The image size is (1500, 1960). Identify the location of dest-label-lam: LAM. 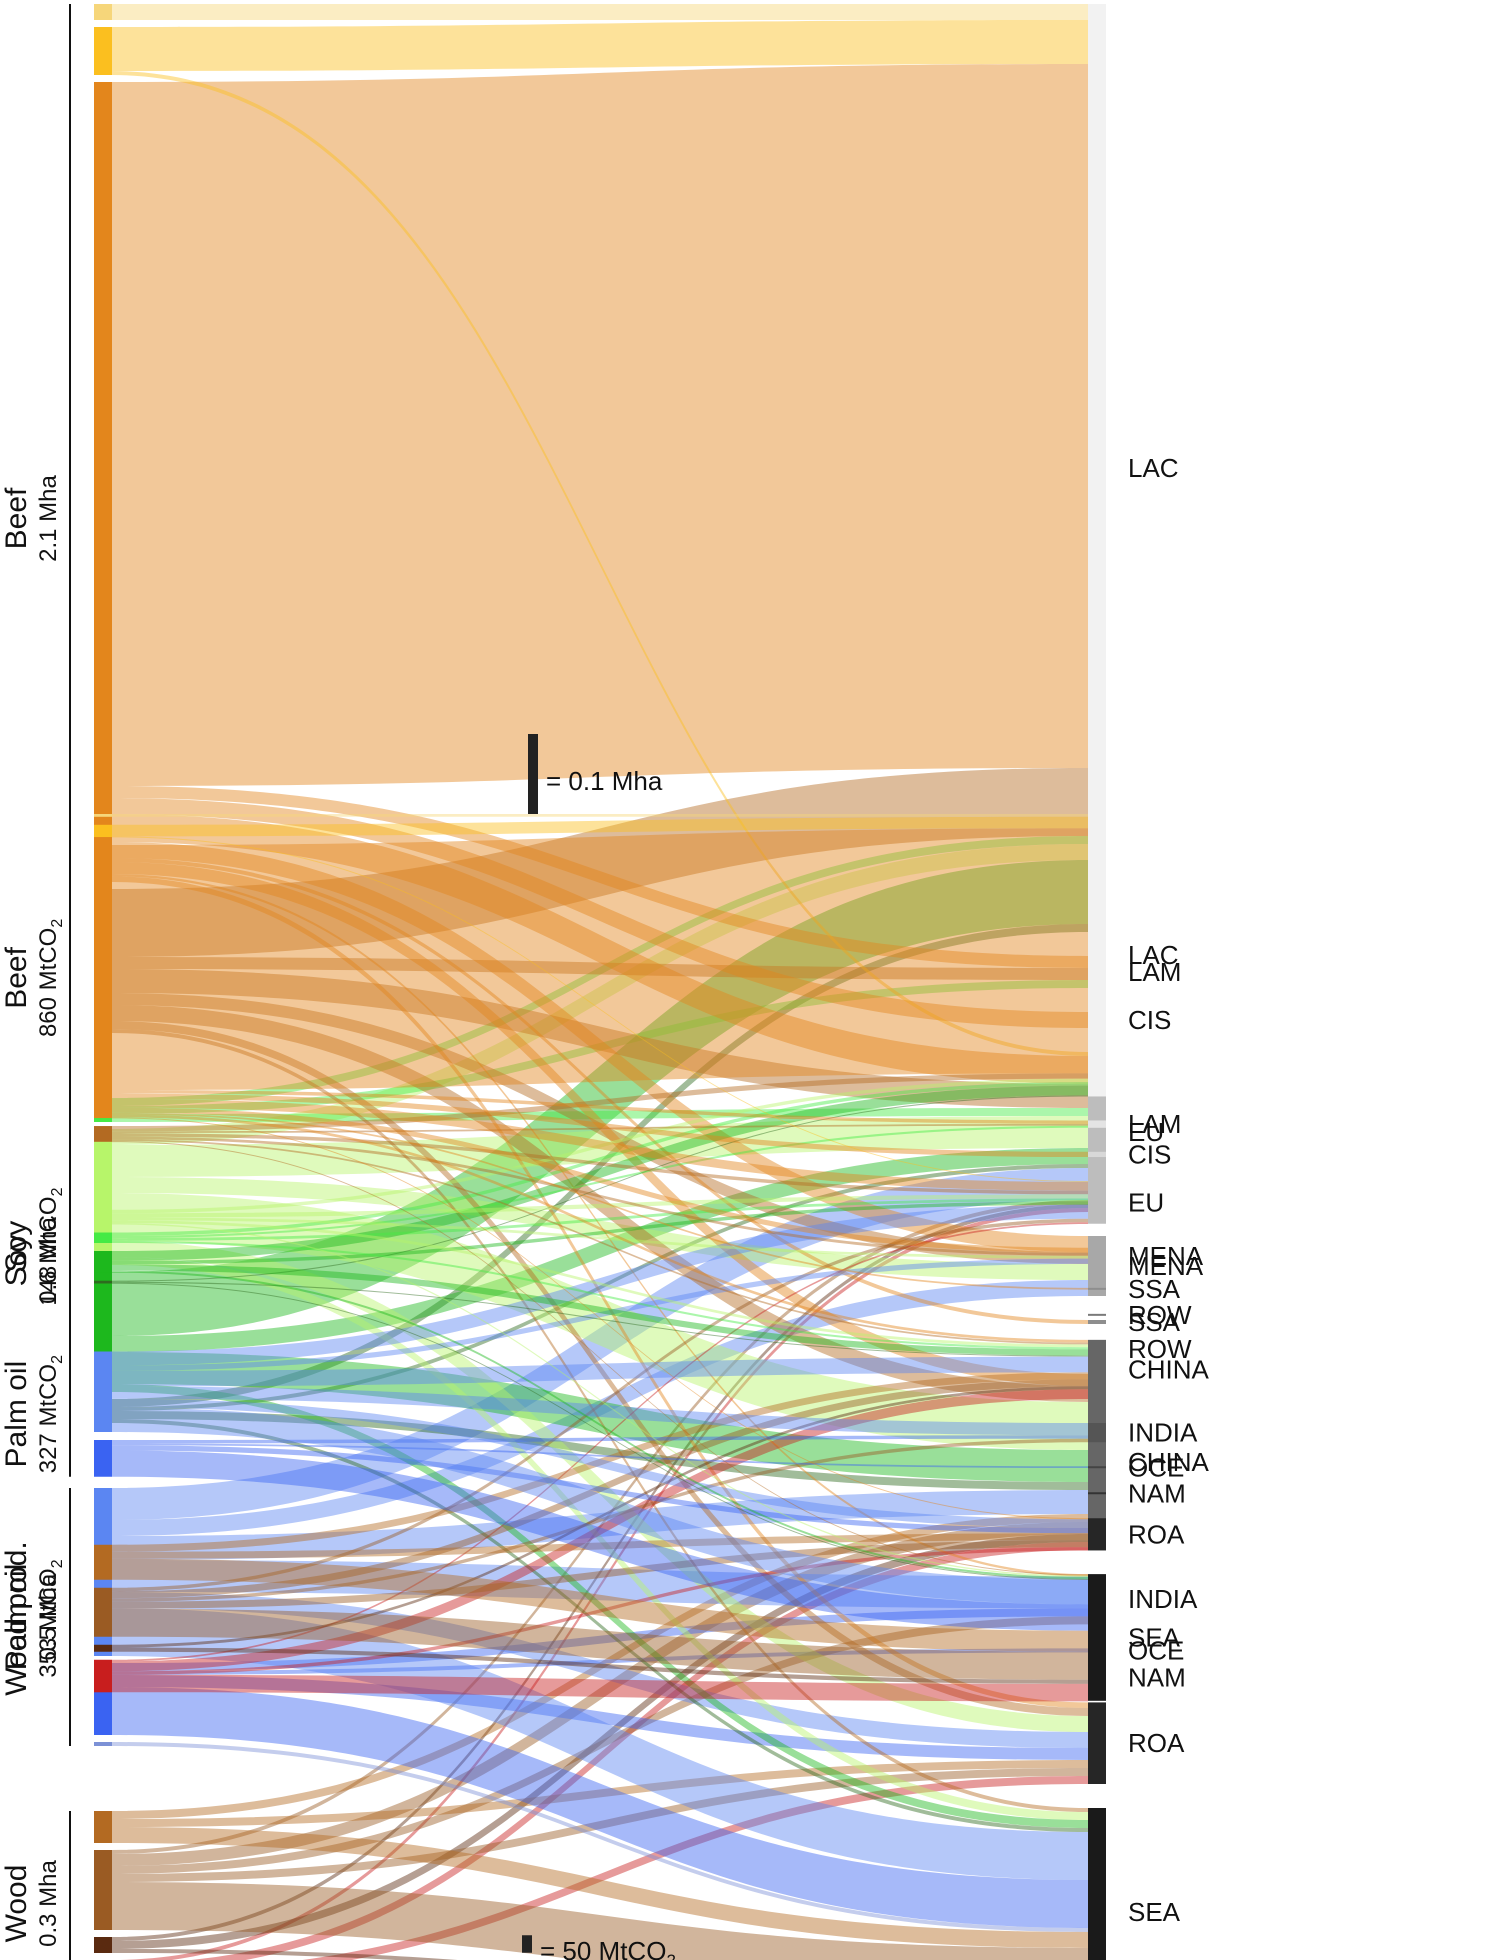
(1154, 1124).